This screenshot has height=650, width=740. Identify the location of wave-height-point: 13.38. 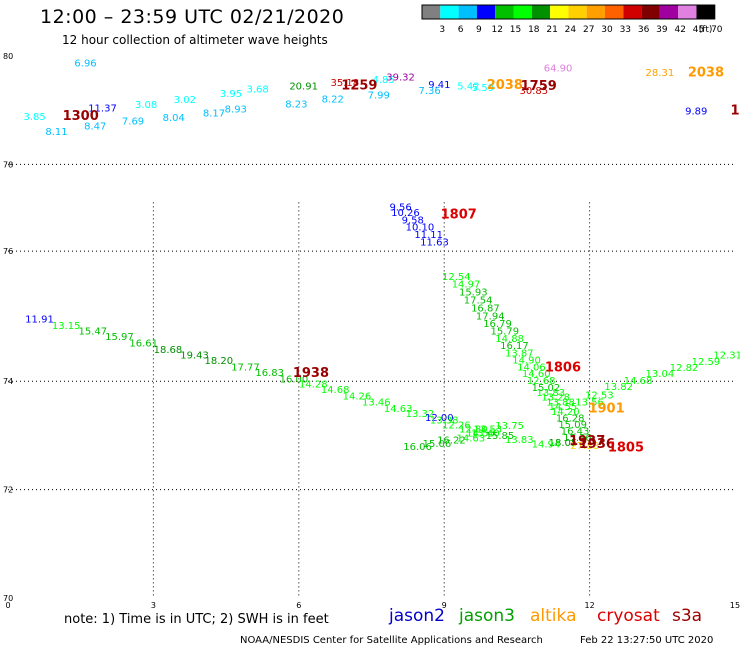
(444, 420).